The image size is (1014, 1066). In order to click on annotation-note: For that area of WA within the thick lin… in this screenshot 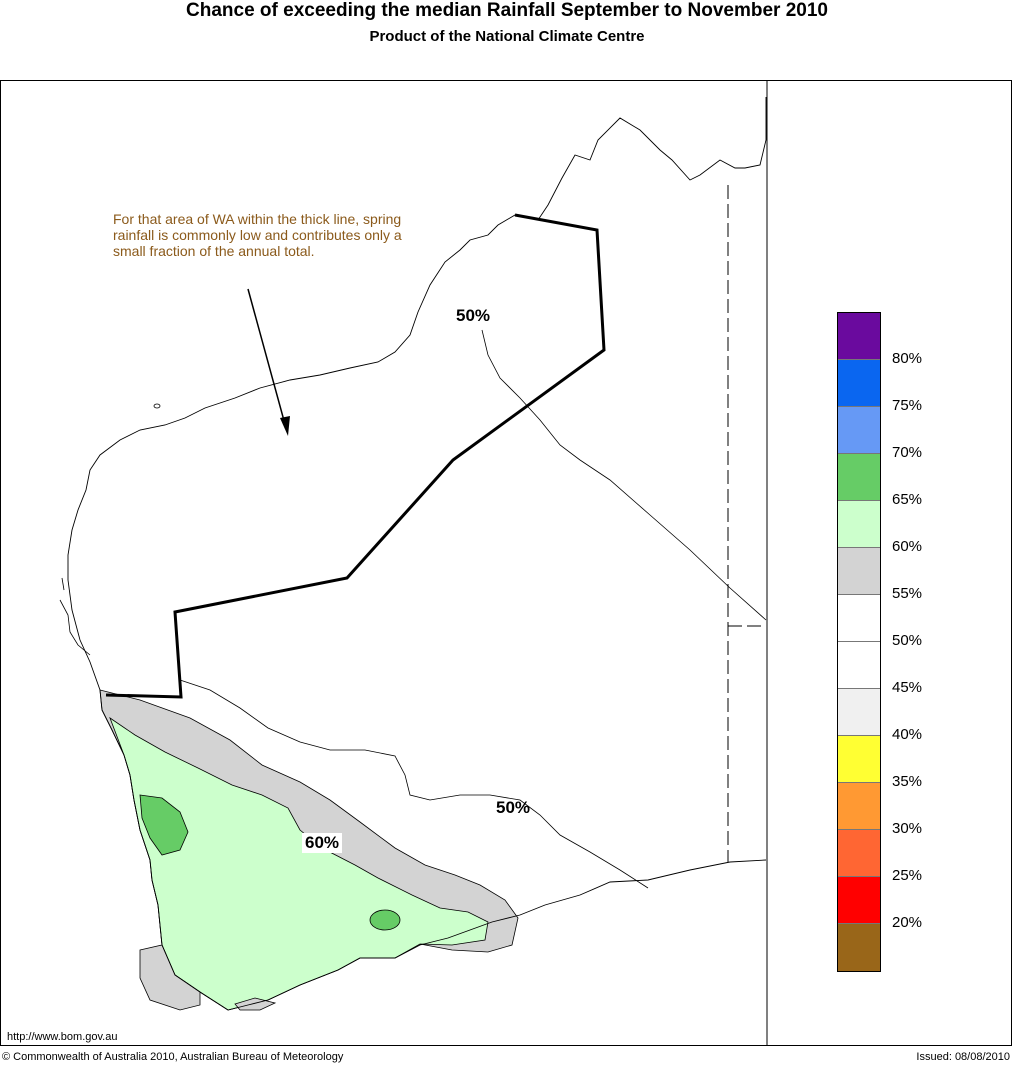, I will do `click(257, 235)`.